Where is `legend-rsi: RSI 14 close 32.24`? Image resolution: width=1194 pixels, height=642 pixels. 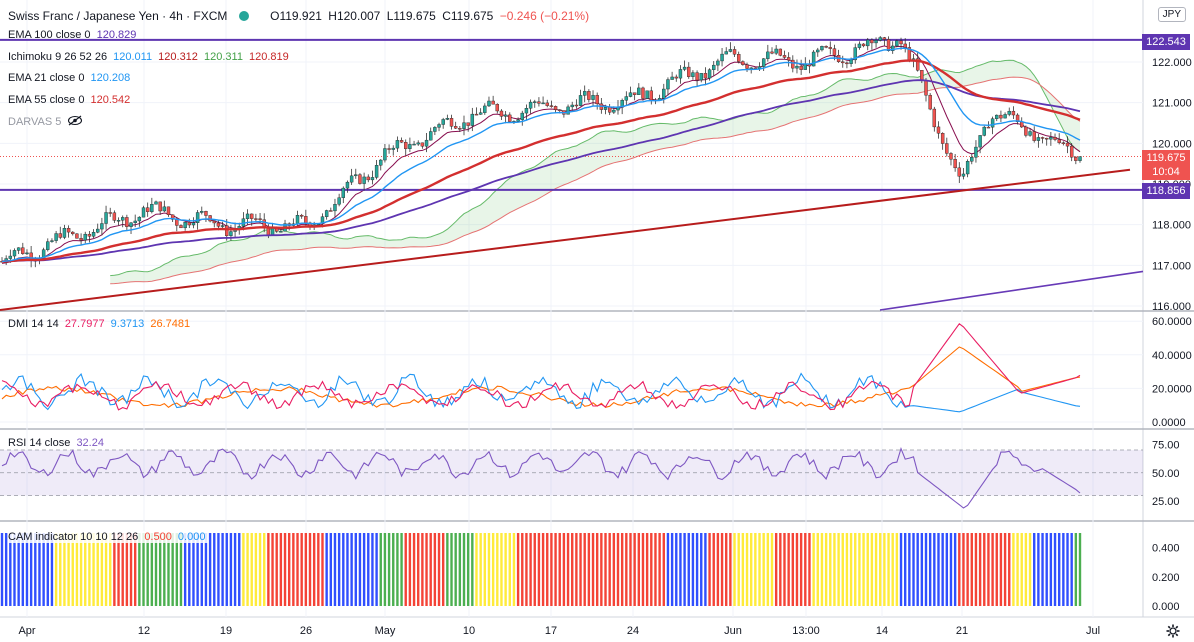 legend-rsi: RSI 14 close 32.24 is located at coordinates (57, 443).